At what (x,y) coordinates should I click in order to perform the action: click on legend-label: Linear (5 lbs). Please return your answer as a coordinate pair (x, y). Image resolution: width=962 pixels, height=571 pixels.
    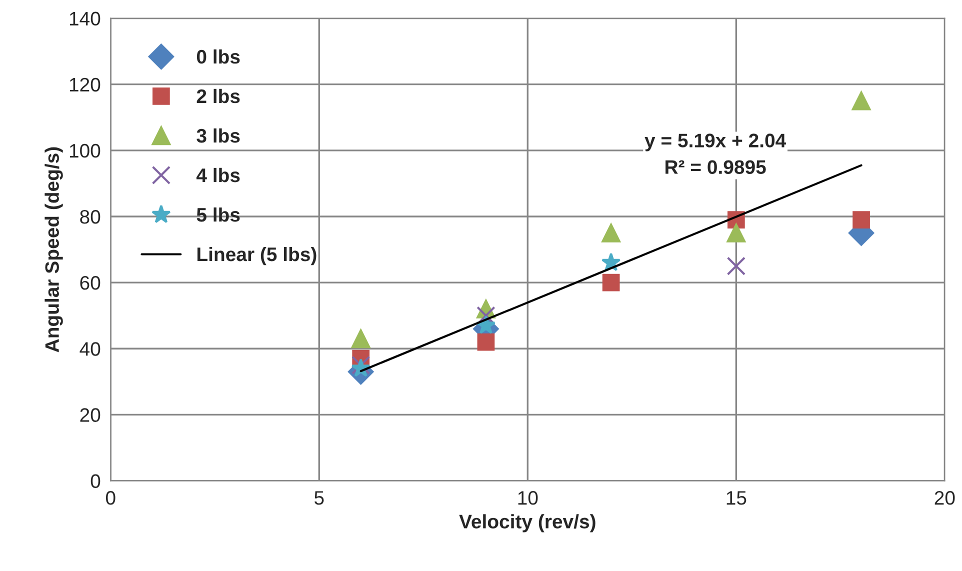
    Looking at the image, I should click on (256, 256).